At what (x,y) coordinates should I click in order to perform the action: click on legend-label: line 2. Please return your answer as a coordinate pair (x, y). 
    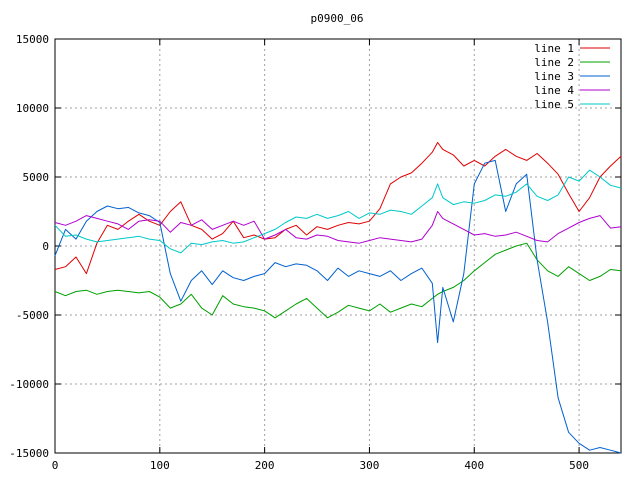
    Looking at the image, I should click on (554, 62).